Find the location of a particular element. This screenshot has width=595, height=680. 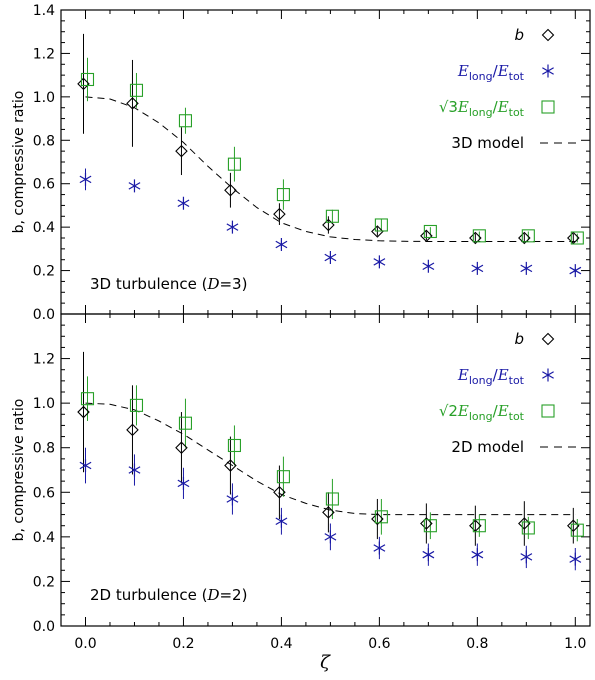

model-curve is located at coordinates (330, 459).